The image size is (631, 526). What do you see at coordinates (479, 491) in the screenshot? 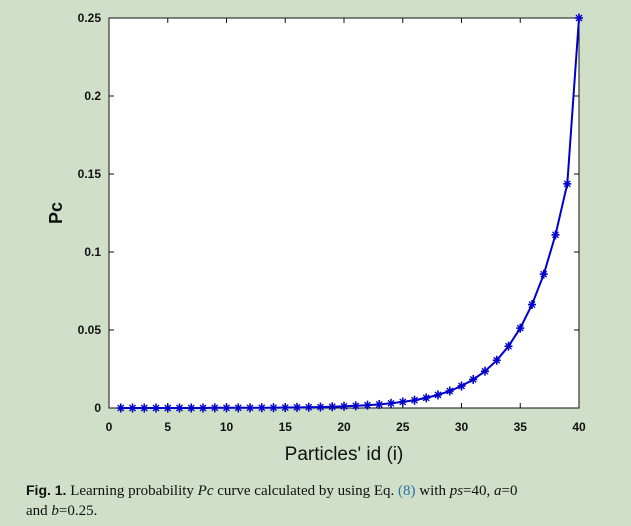
I see `caption-text: =40,` at bounding box center [479, 491].